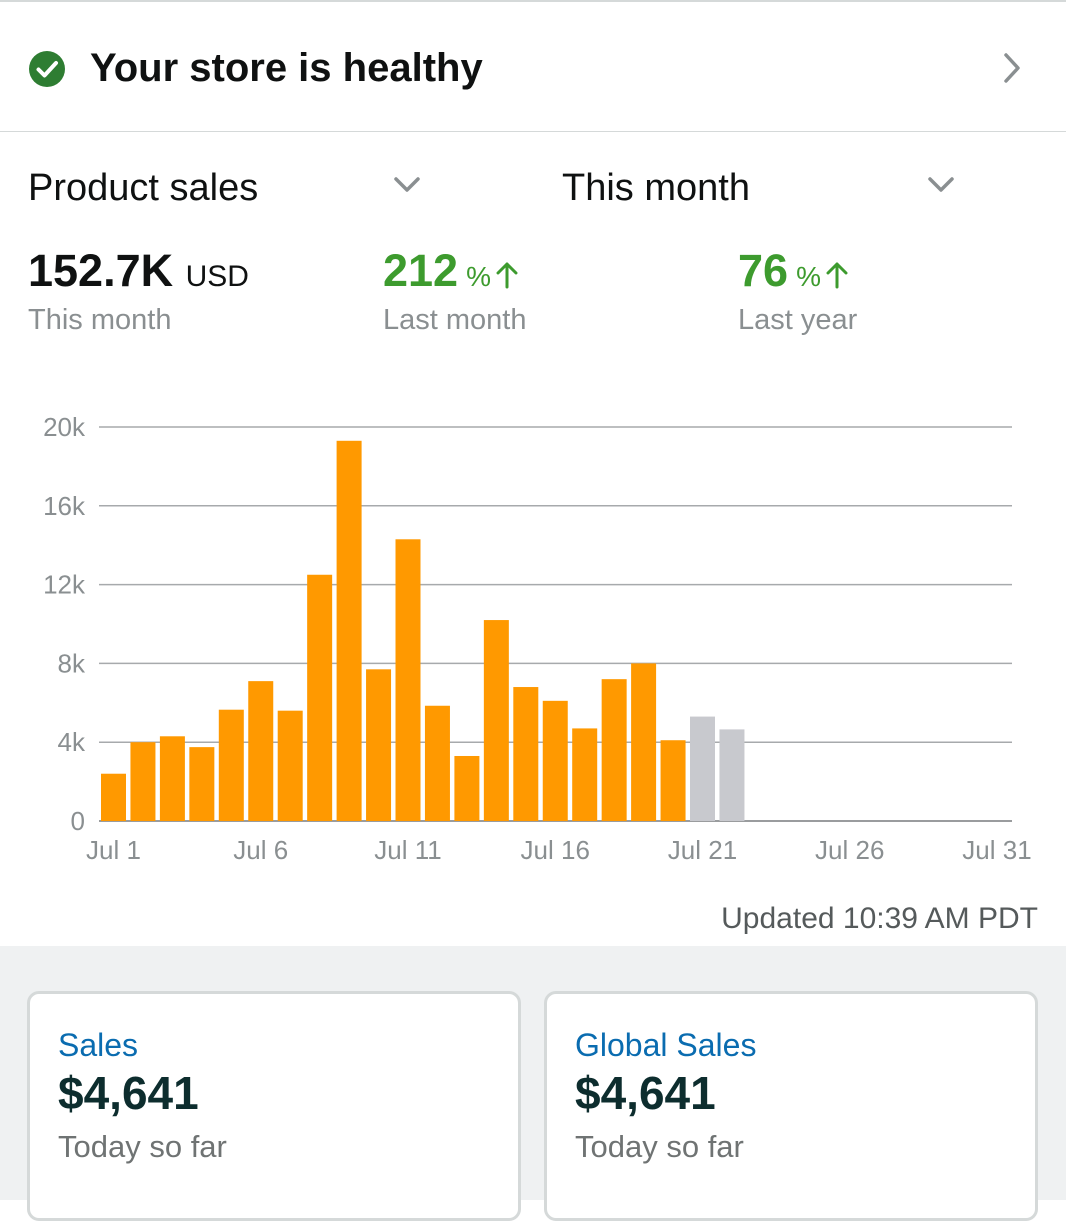  Describe the element at coordinates (1012, 68) in the screenshot. I see `chevron-right-icon` at that location.